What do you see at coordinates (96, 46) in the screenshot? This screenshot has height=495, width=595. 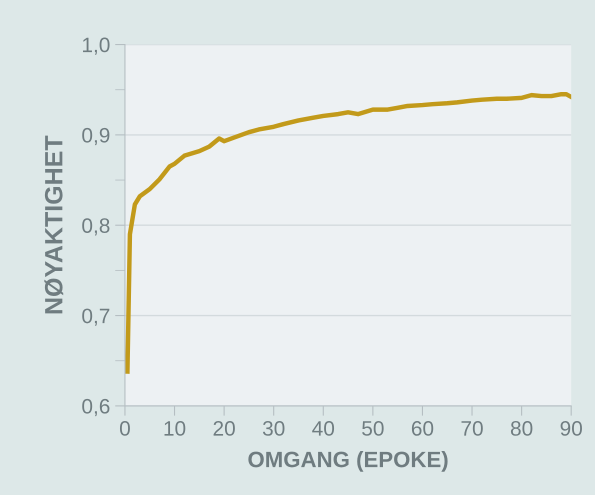 I see `y-tick-label: 1,0` at bounding box center [96, 46].